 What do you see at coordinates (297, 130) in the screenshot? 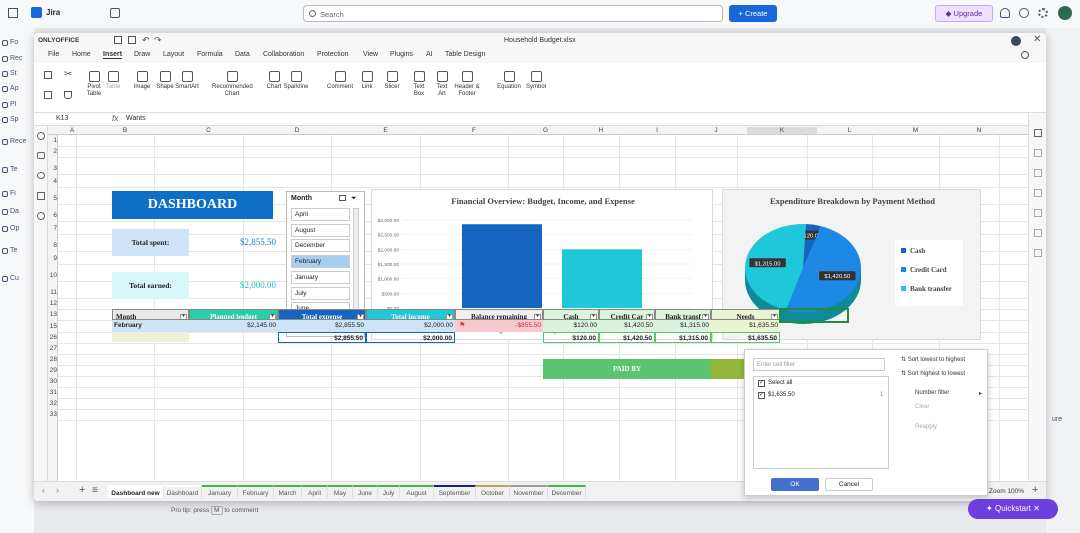
I see `column-header-D: D` at bounding box center [297, 130].